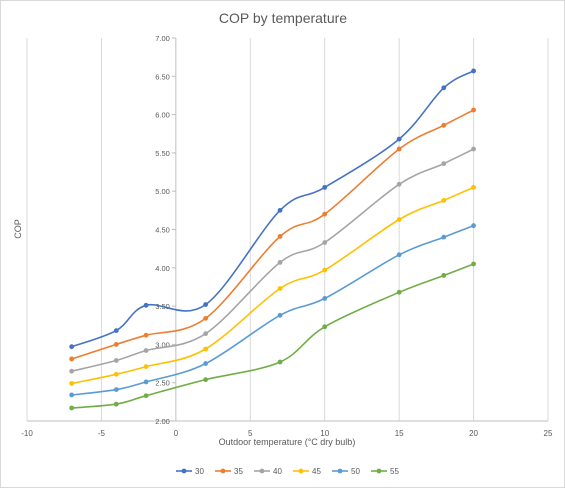 This screenshot has height=488, width=565. I want to click on x-tick-label: 0, so click(176, 433).